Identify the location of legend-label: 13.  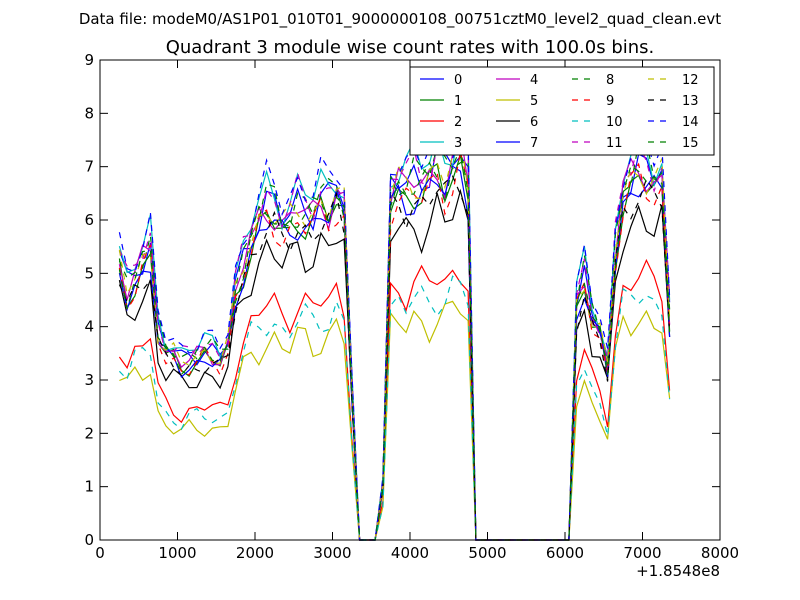
(690, 101).